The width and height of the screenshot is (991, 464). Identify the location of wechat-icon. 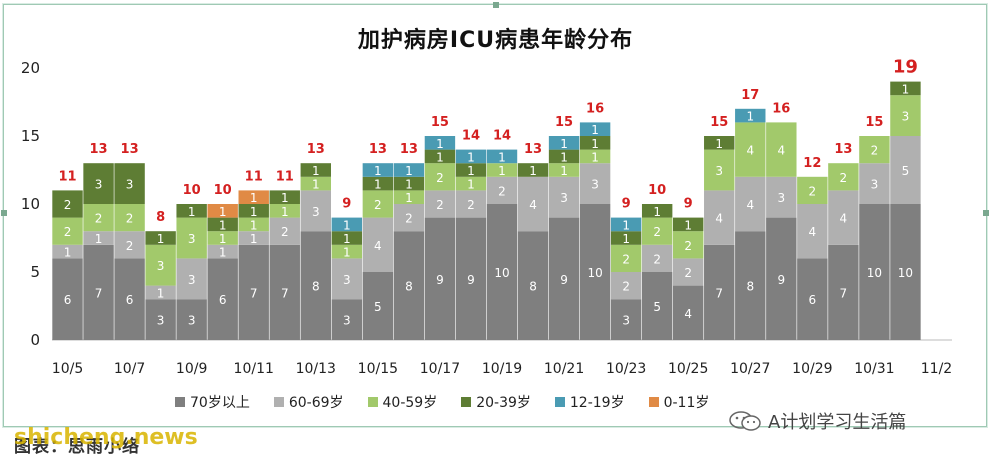
(745, 421).